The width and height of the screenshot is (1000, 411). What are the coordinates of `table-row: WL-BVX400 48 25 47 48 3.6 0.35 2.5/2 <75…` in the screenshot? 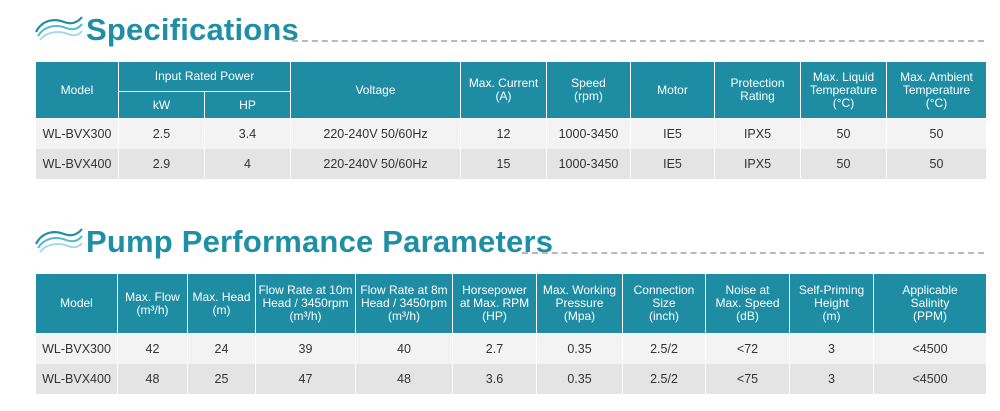 It's located at (511, 378).